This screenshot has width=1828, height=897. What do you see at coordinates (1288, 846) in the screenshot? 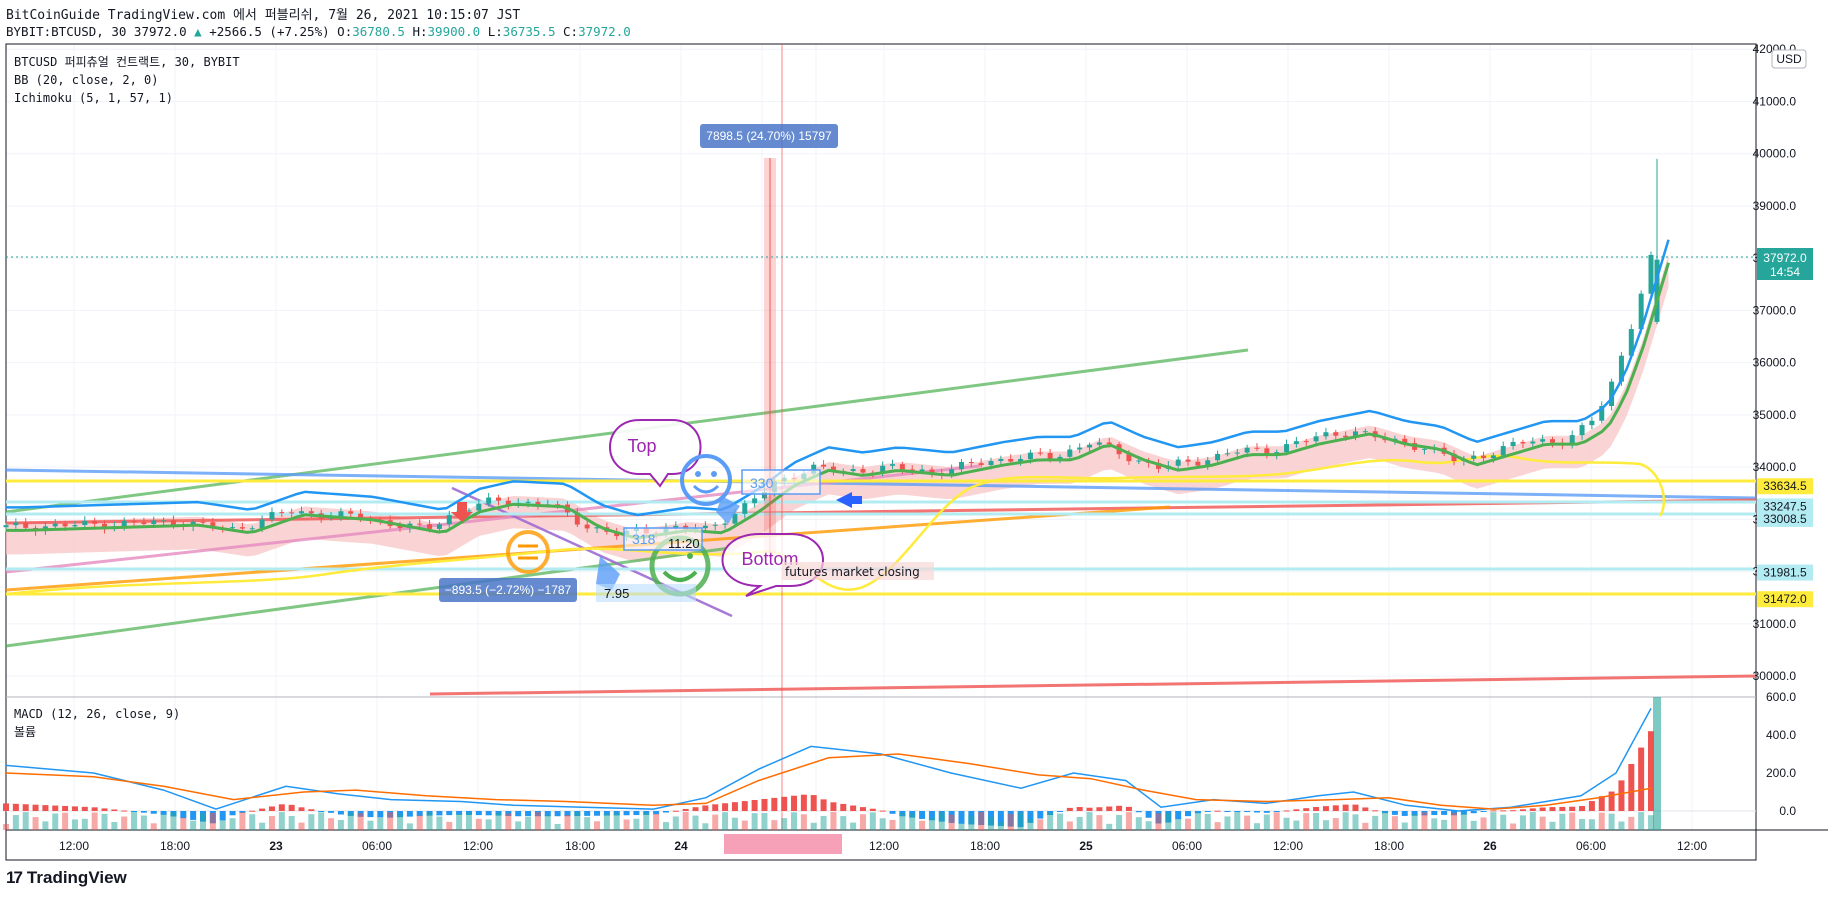
I see `time-tick-label: 12:00` at bounding box center [1288, 846].